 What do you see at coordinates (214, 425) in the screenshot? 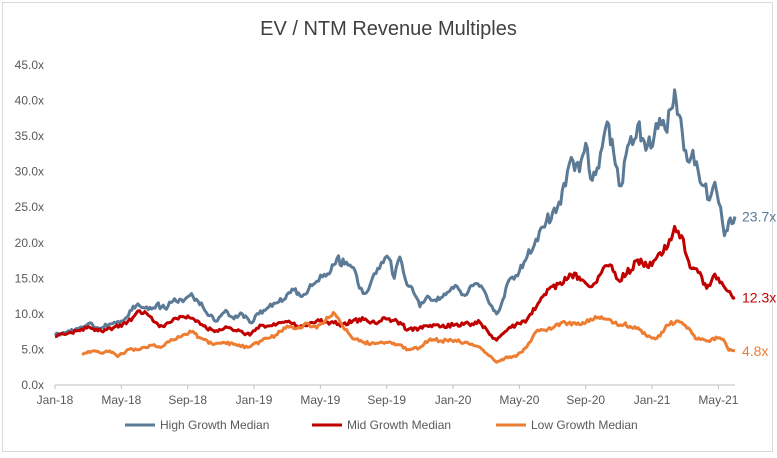
I see `legend-label: High Growth Median` at bounding box center [214, 425].